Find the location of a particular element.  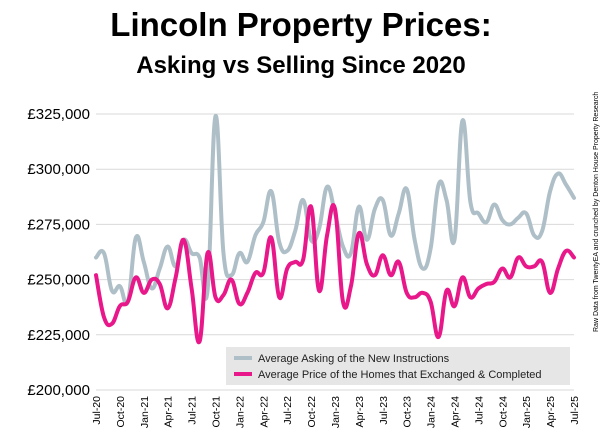

x-tick-label: Oct-24 is located at coordinates (503, 412).